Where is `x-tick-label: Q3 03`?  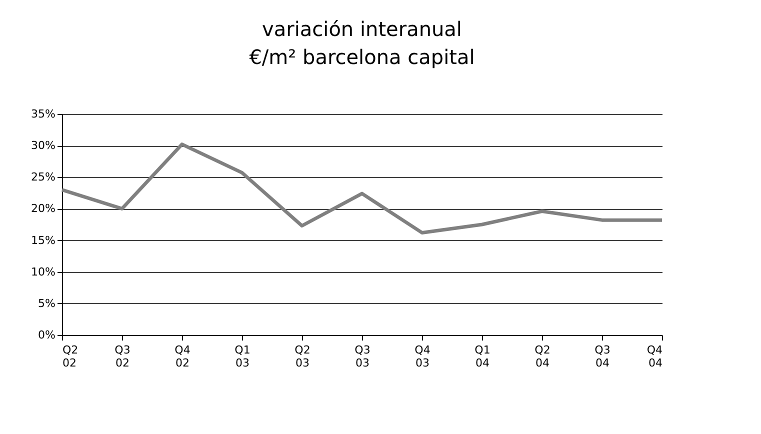 x-tick-label: Q3 03 is located at coordinates (362, 357).